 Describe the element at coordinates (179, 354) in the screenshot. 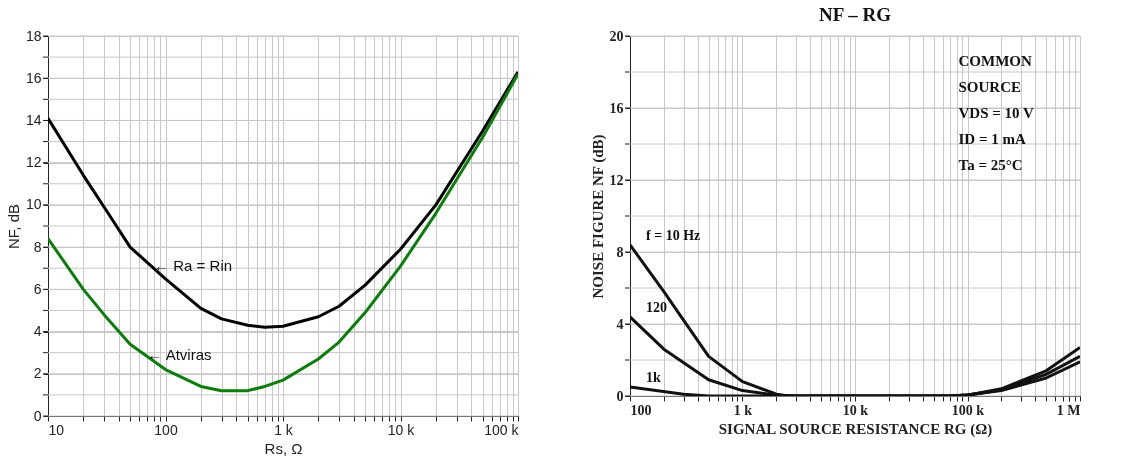

I see `annotation: ← Atviras` at that location.